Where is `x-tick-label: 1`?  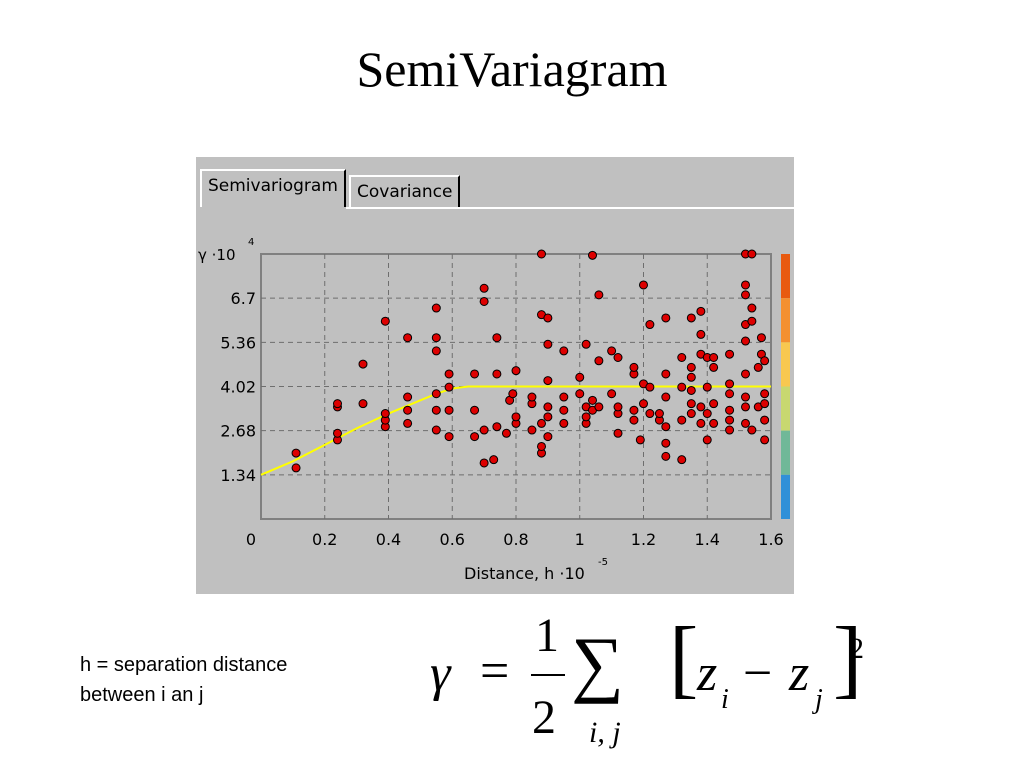
x-tick-label: 1 is located at coordinates (580, 539).